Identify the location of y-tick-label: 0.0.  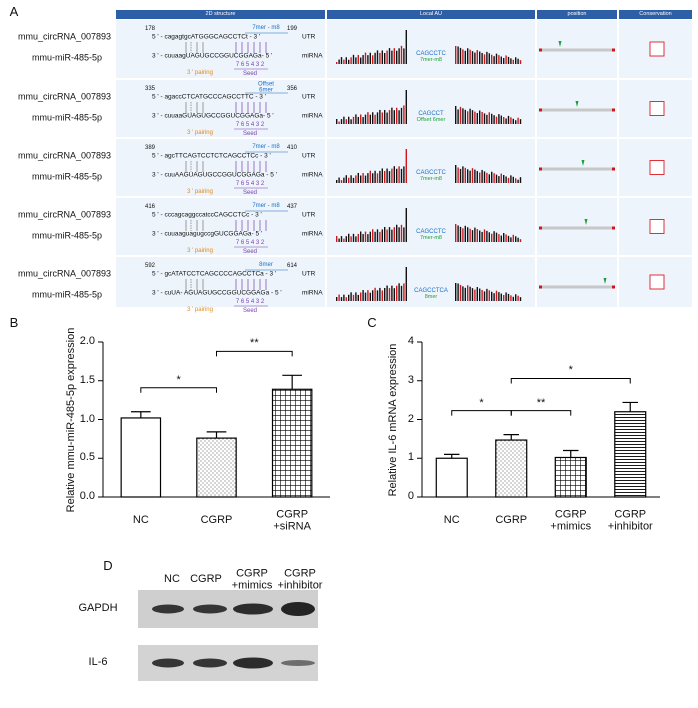
(87, 496).